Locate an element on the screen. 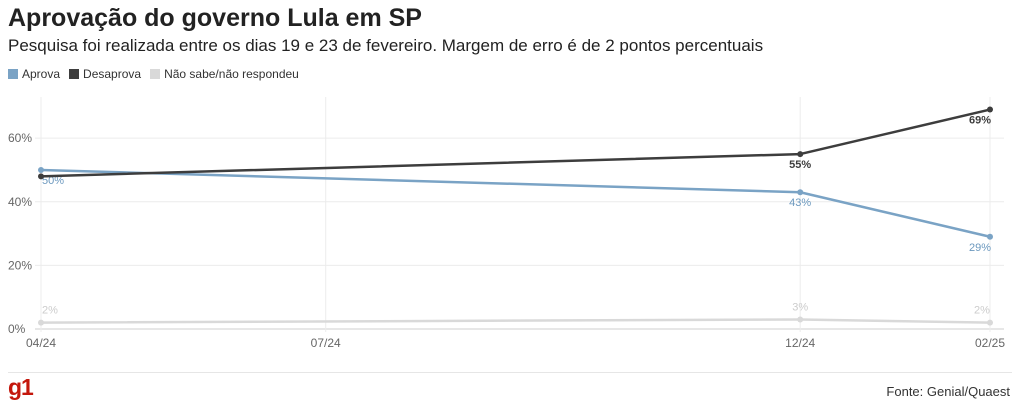  y-tick-label: 20% is located at coordinates (20, 265).